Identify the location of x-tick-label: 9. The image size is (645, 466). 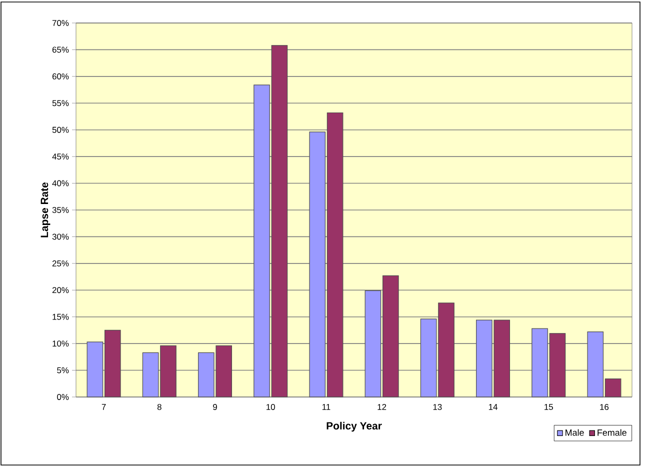
(215, 407).